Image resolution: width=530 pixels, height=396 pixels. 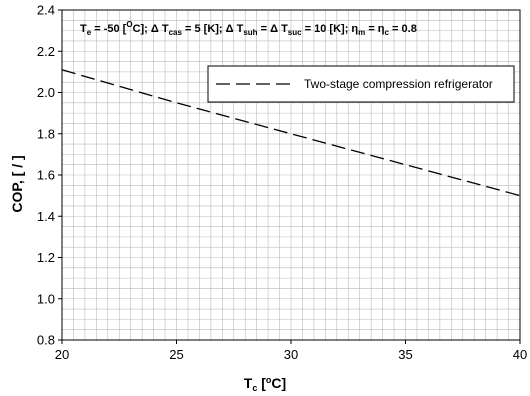 I want to click on x-axis-ticks: 20 25 30 35 40, so click(x=291, y=351).